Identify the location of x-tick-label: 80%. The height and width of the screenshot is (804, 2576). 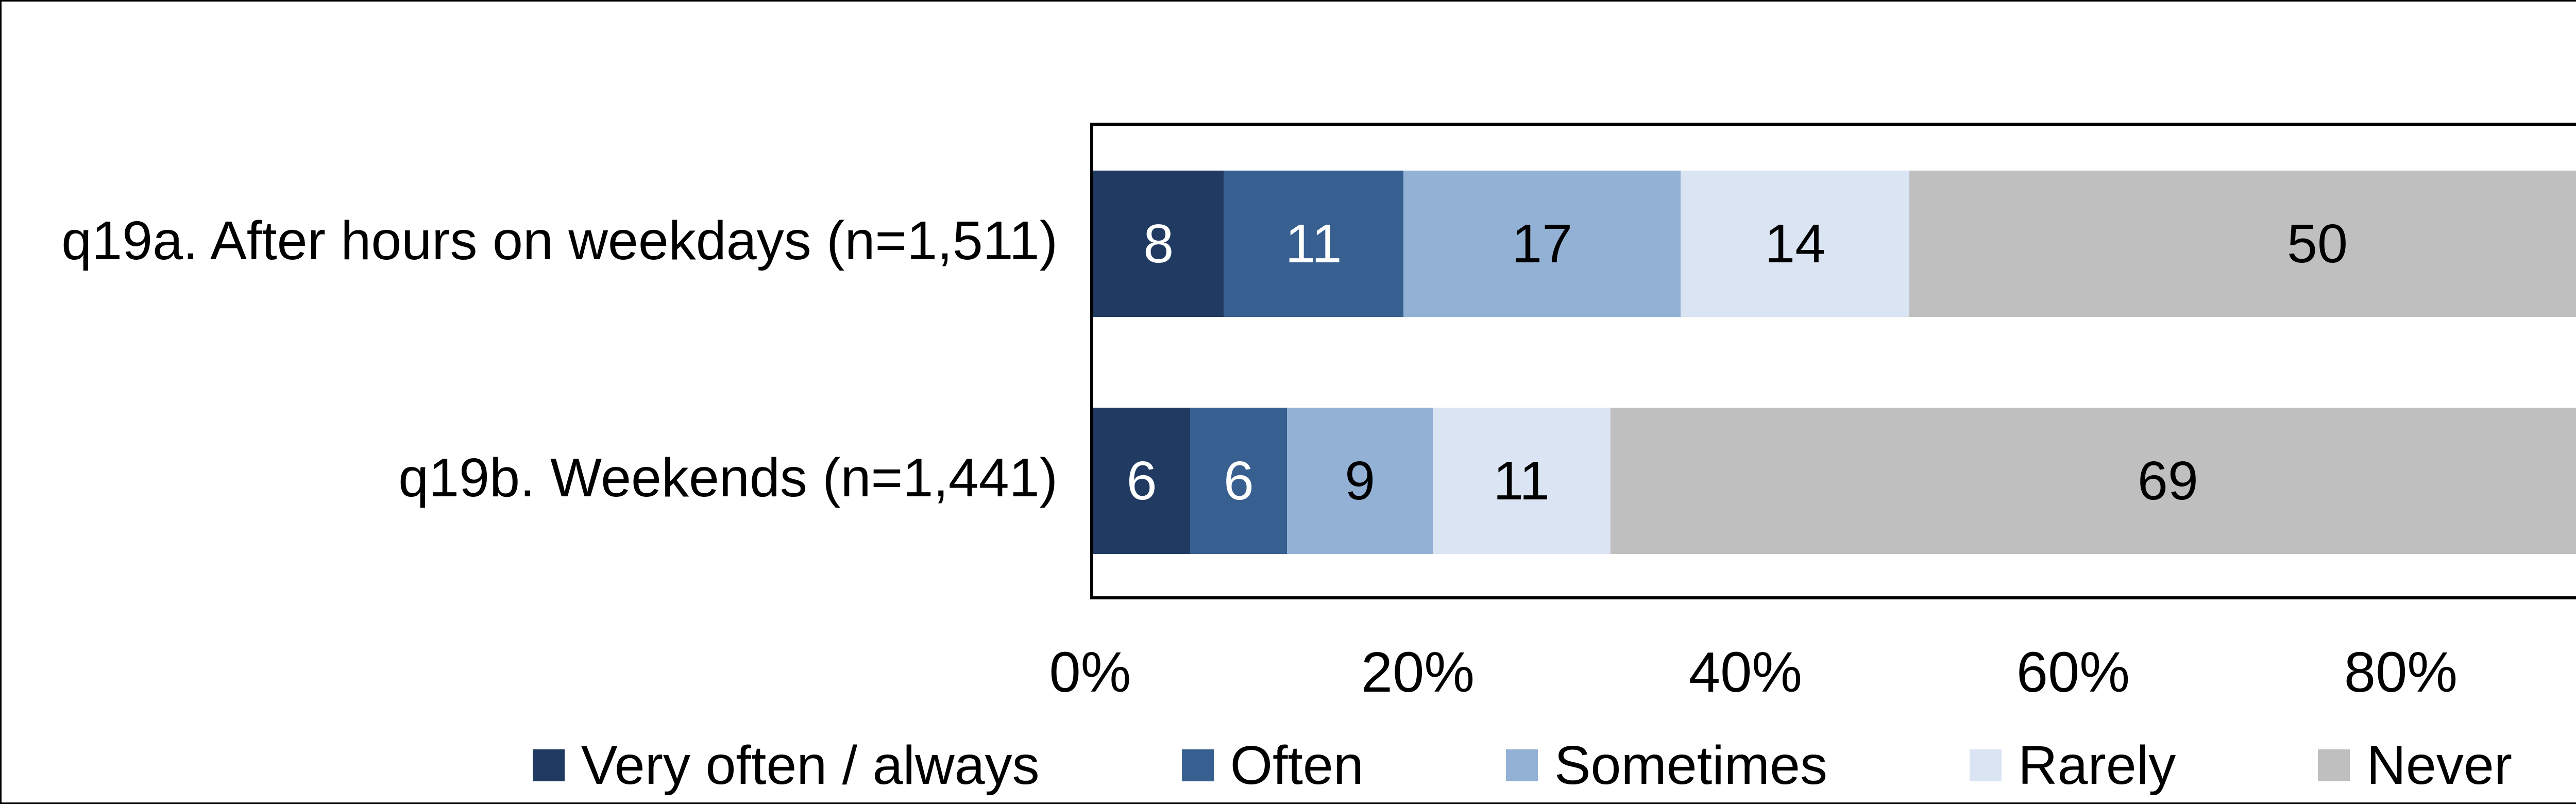
(2401, 672).